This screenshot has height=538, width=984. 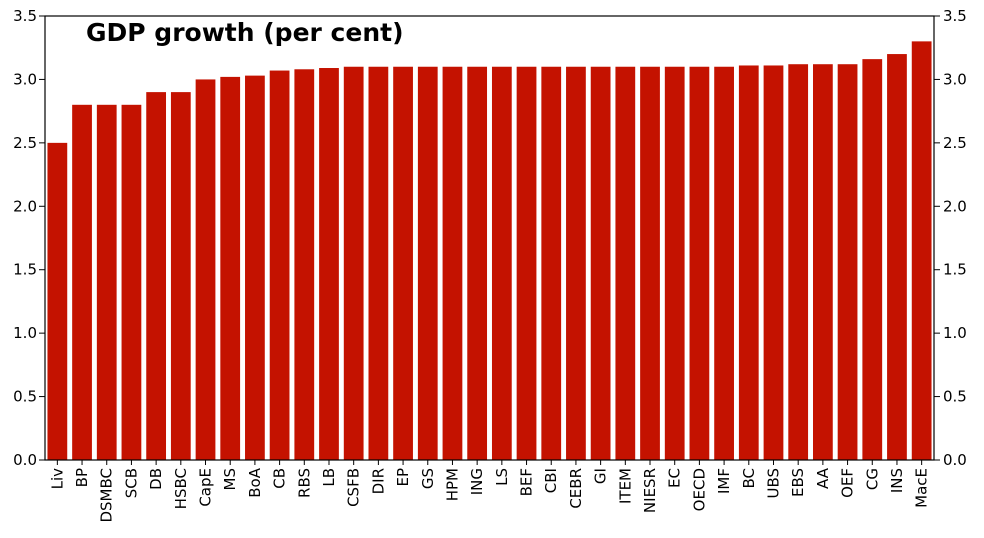 What do you see at coordinates (922, 488) in the screenshot?
I see `x-tick-label-mace: MacE` at bounding box center [922, 488].